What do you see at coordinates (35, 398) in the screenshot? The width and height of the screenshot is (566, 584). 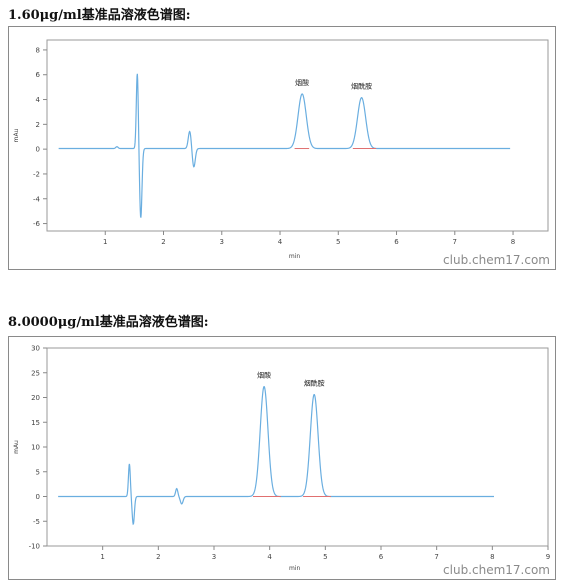 I see `y-tick-label: 20` at bounding box center [35, 398].